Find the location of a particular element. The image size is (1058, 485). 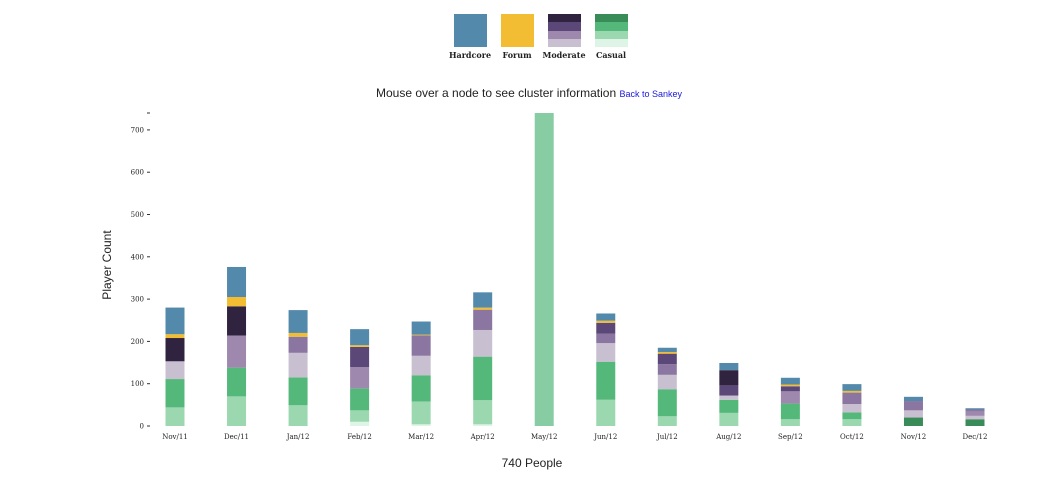

x-tick-label: Nov/12 is located at coordinates (914, 437).